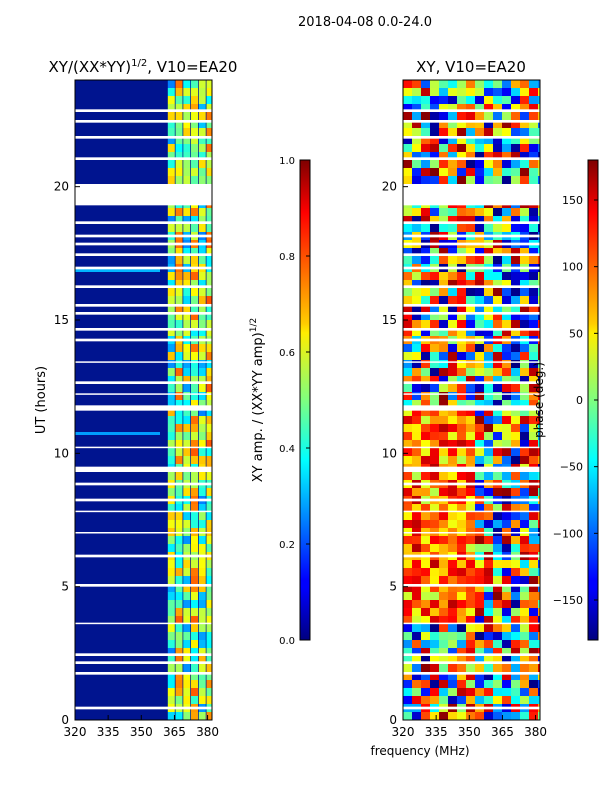  What do you see at coordinates (579, 400) in the screenshot?
I see `phase-colorbar-tick-label: 0` at bounding box center [579, 400].